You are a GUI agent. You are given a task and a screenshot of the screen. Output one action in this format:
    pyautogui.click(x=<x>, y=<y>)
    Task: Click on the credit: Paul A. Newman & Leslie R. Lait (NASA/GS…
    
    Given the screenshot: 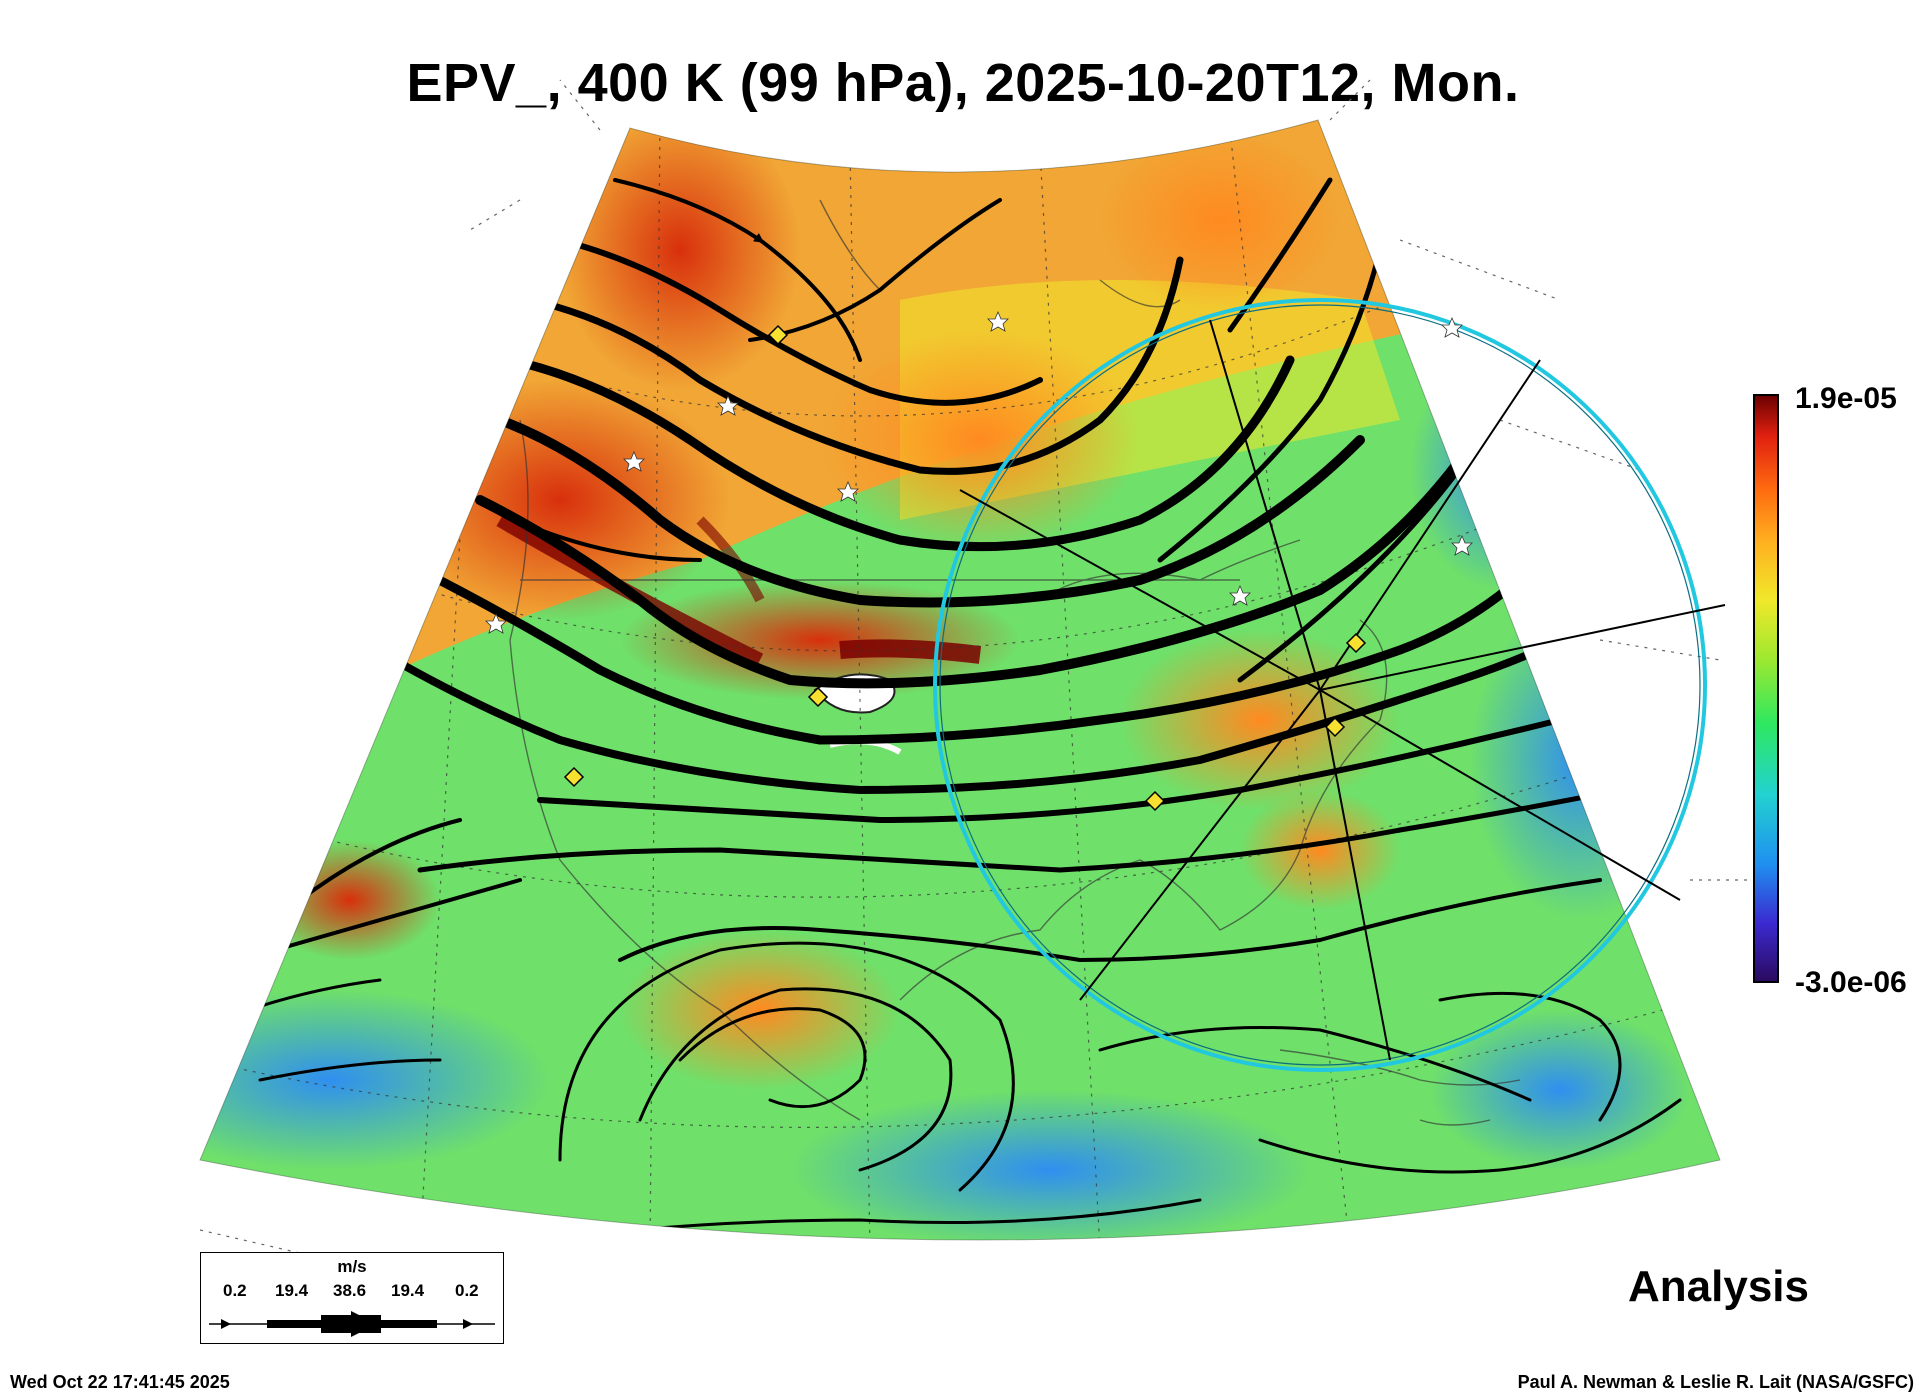 What is the action you would take?
    pyautogui.click(x=1715, y=1382)
    